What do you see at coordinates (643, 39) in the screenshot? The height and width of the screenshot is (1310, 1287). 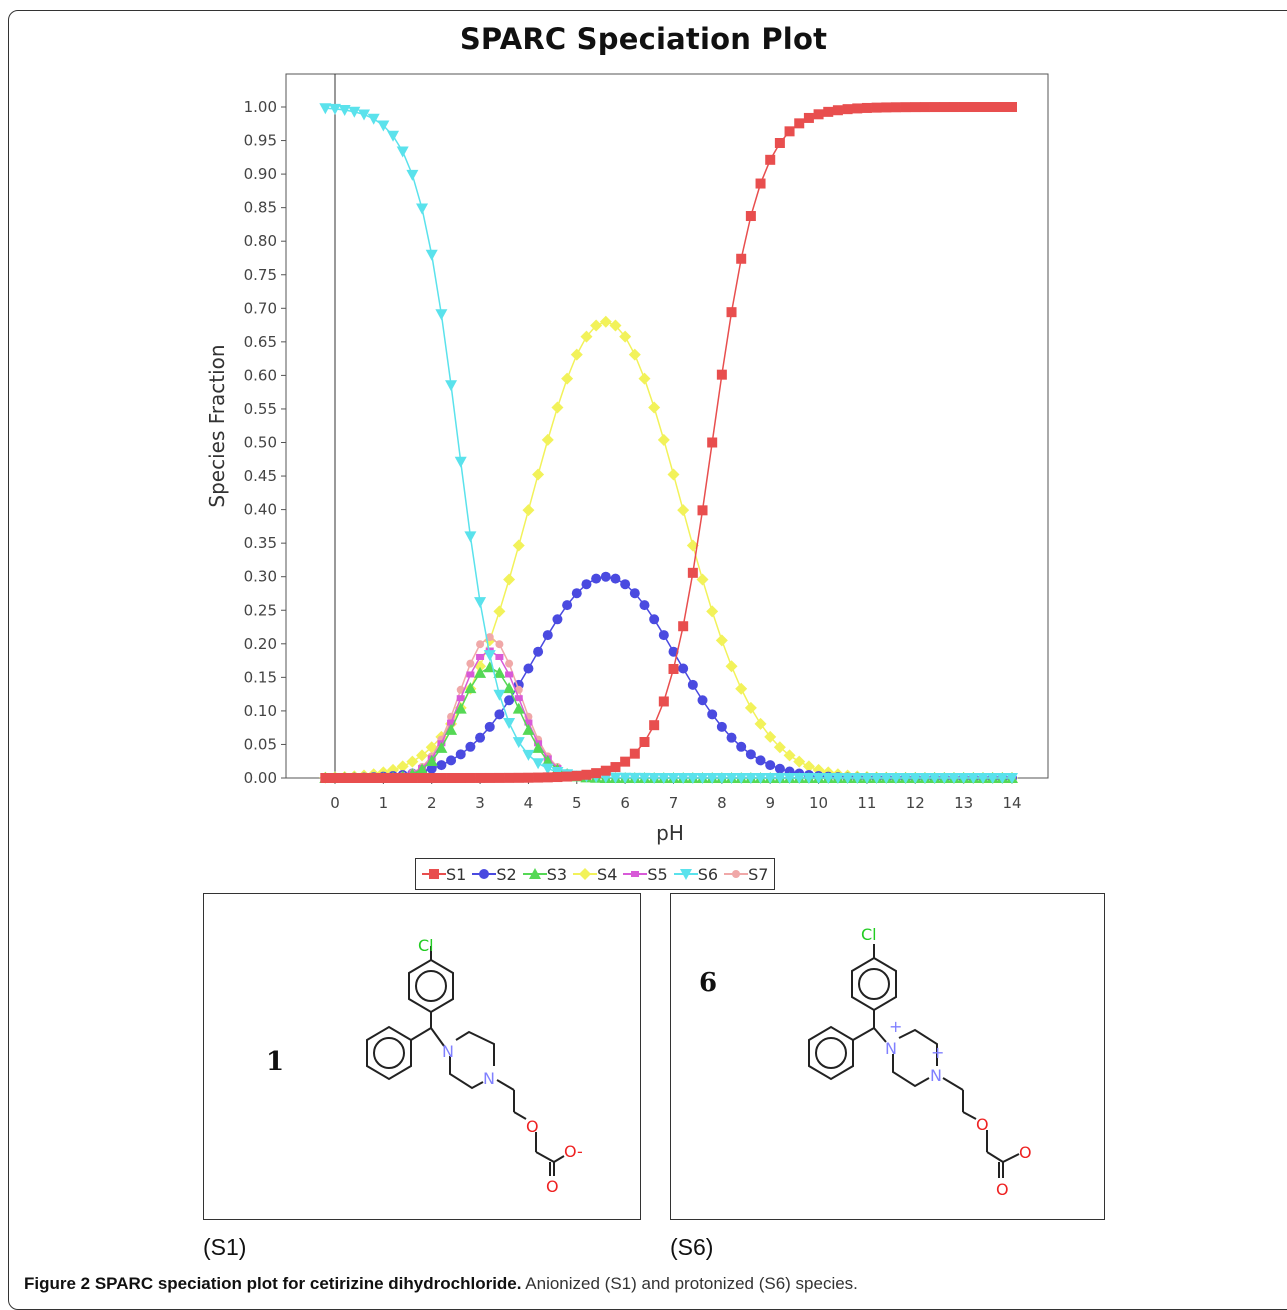 I see `chart-title: SPARC Speciation Plot` at bounding box center [643, 39].